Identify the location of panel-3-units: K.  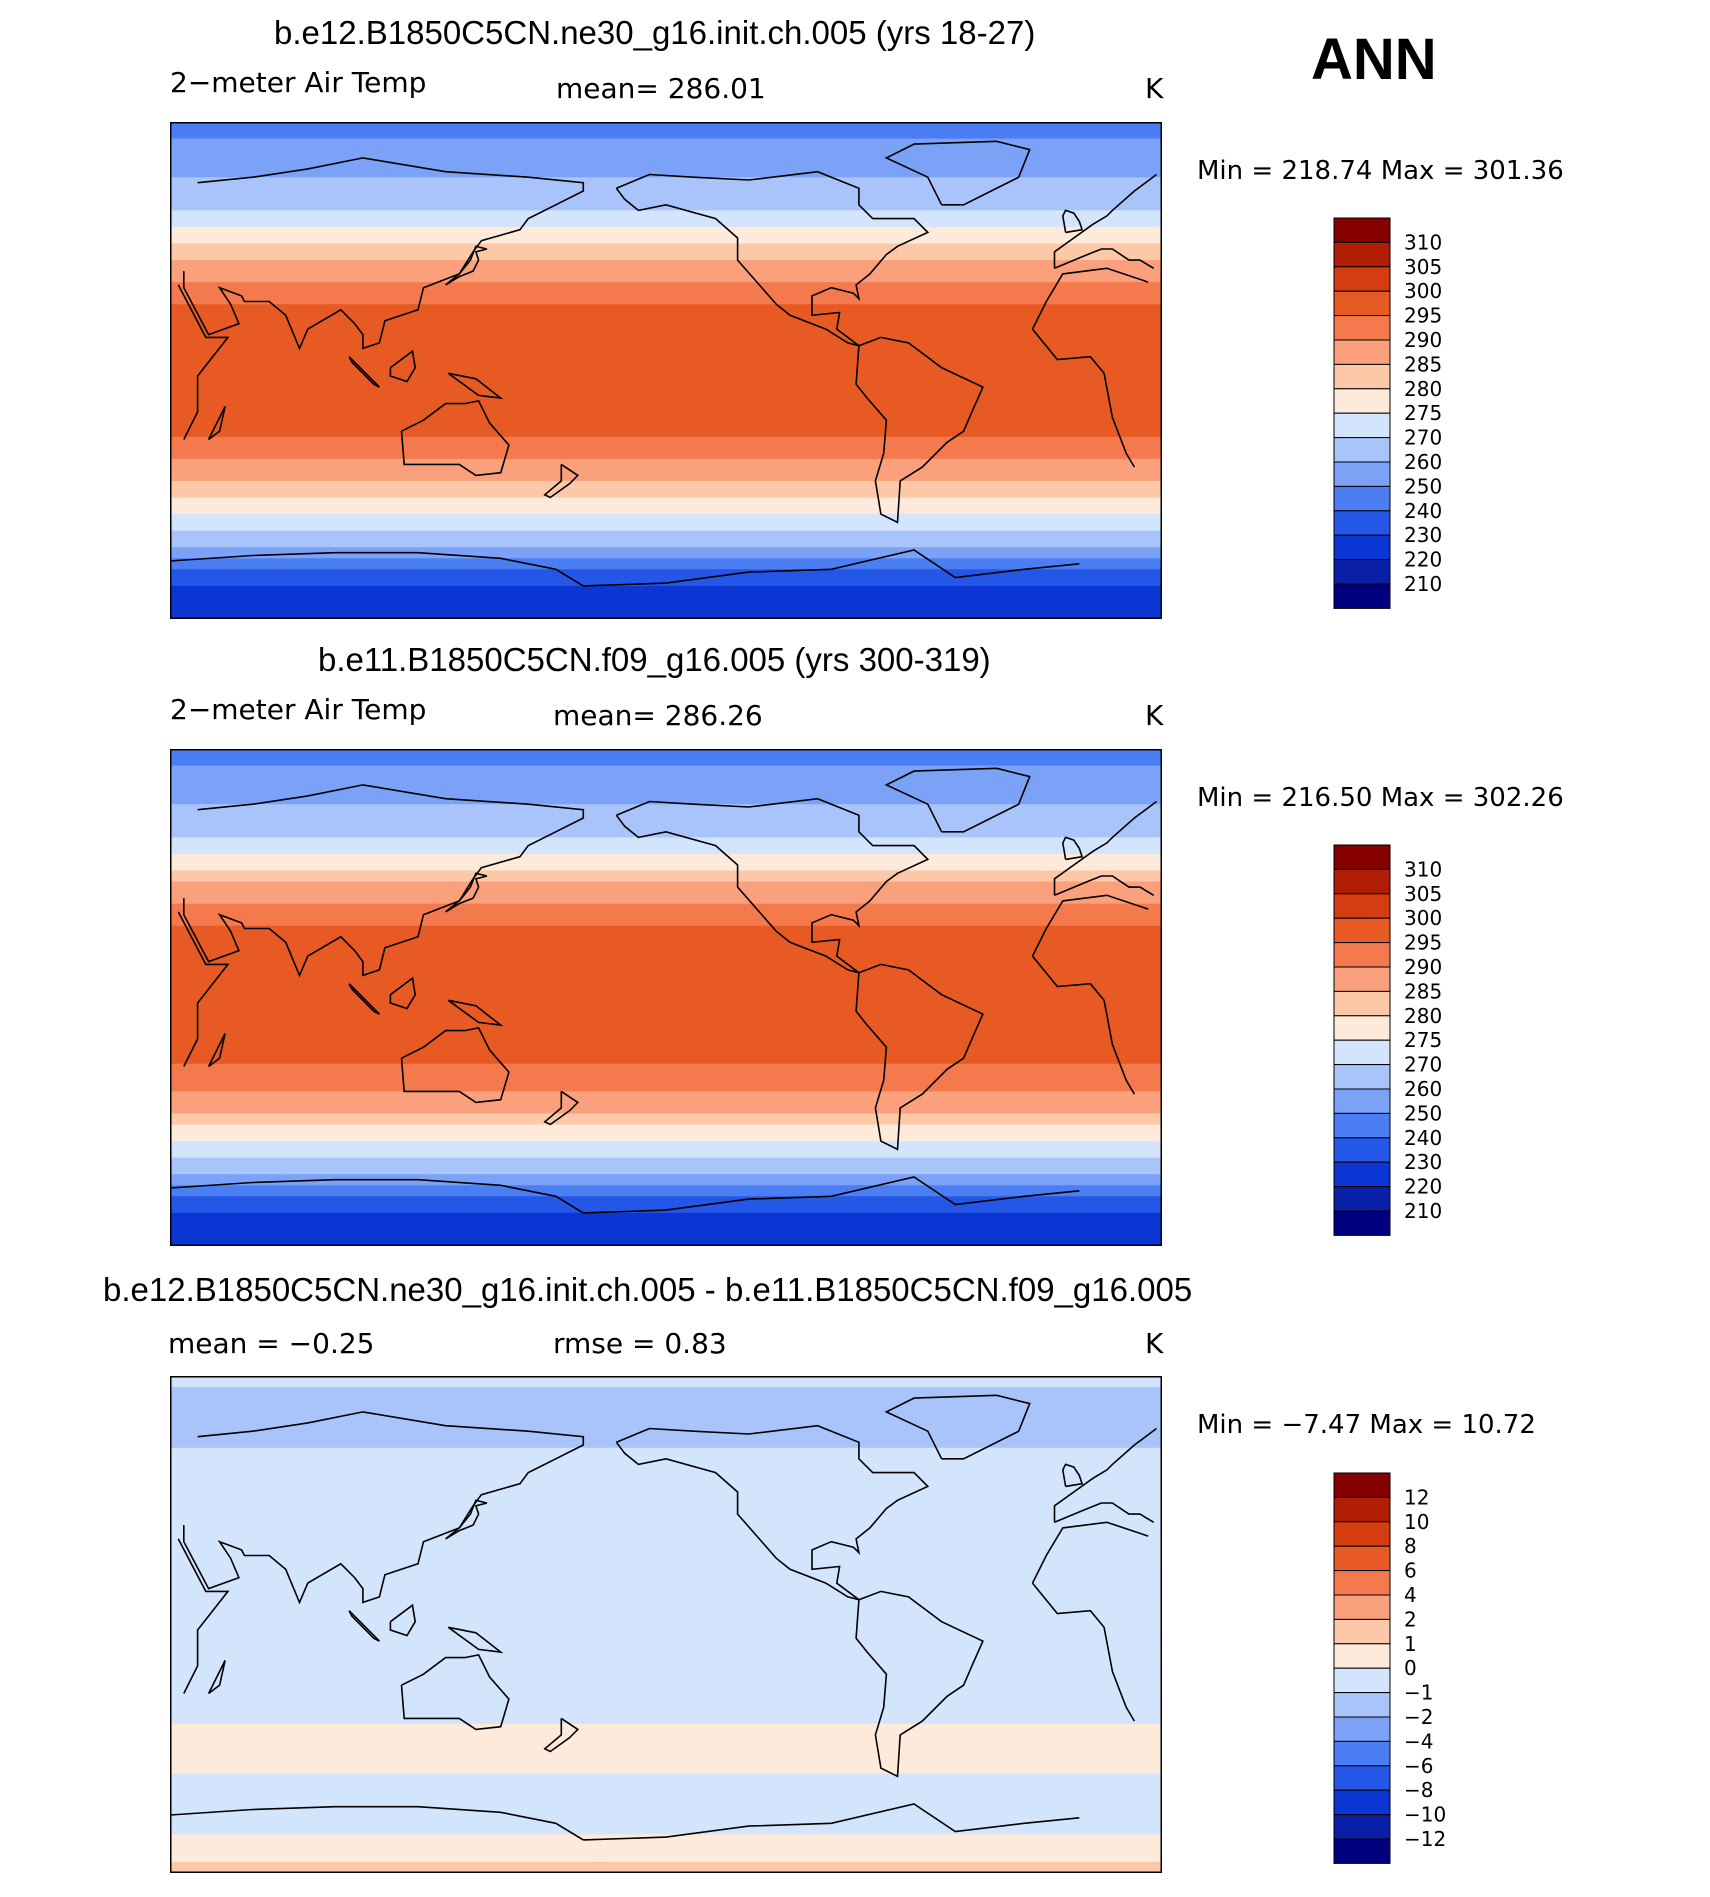
(1154, 1343).